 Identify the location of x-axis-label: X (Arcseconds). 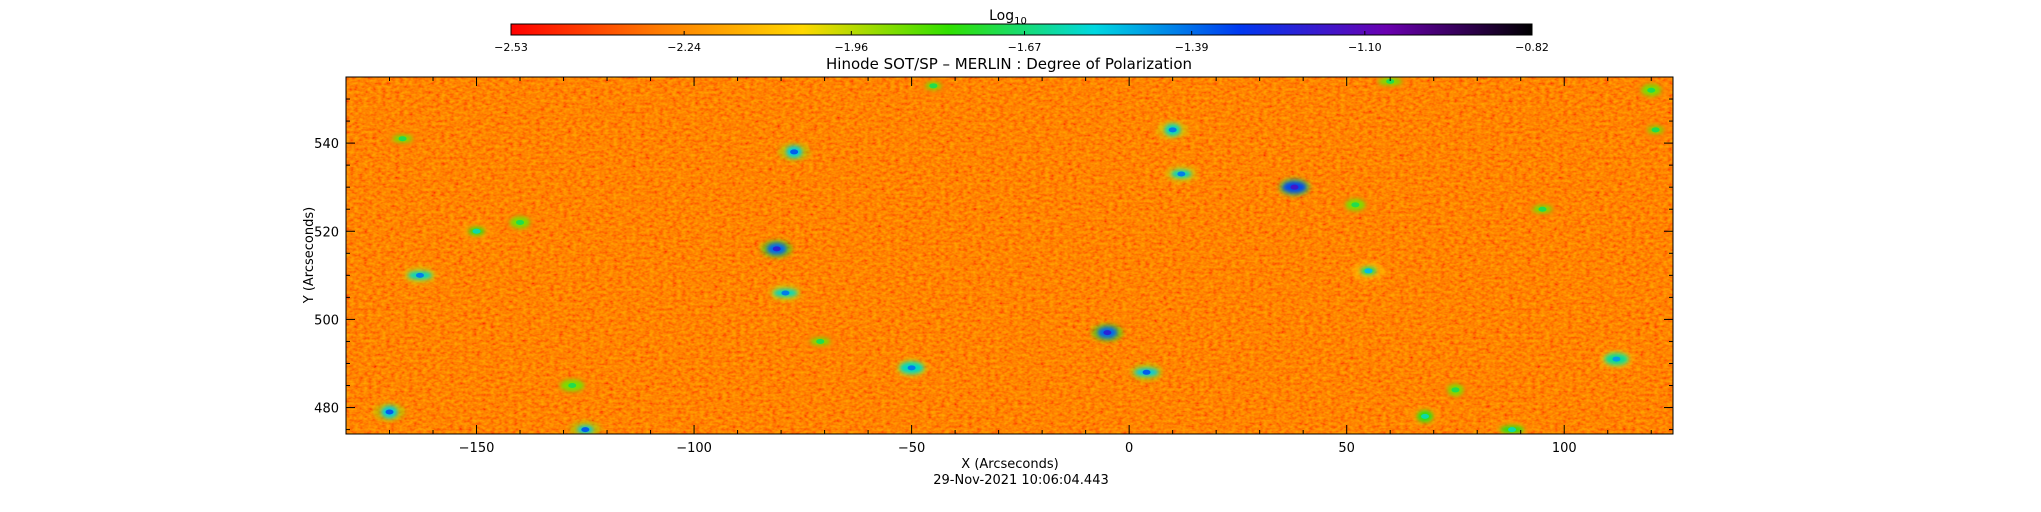
(1009, 464).